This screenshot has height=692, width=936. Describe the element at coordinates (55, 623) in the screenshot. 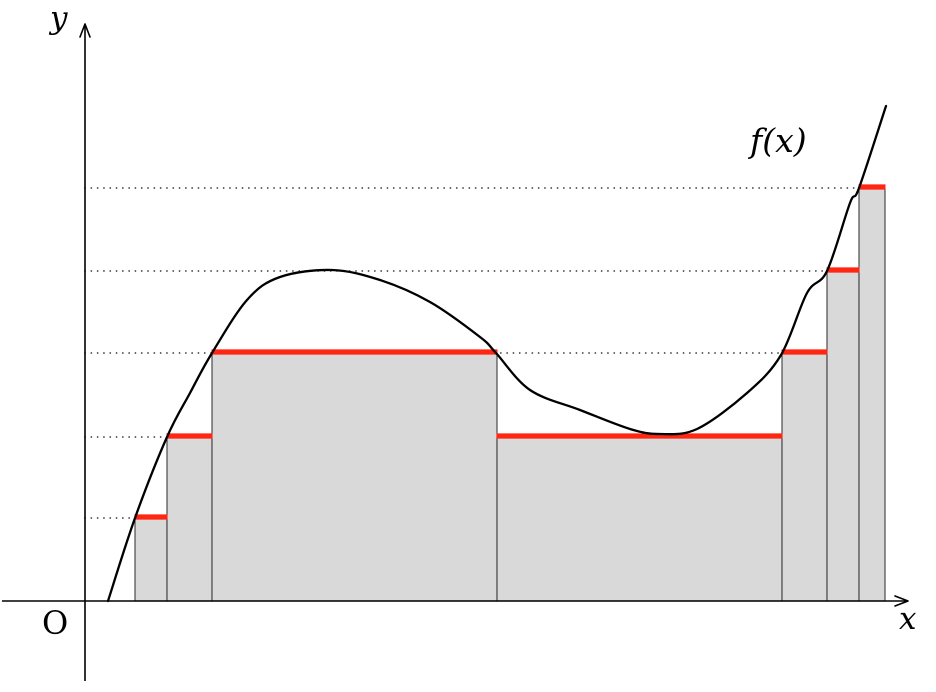

I see `origin-label: O` at that location.